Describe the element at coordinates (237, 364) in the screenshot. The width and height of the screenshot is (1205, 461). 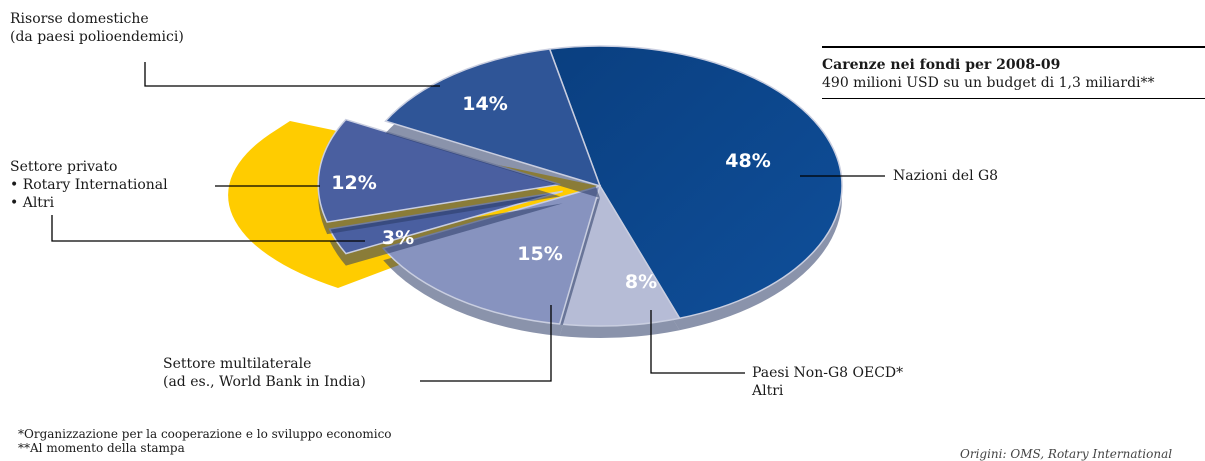
I see `label-multi-line1: Settore multilaterale` at that location.